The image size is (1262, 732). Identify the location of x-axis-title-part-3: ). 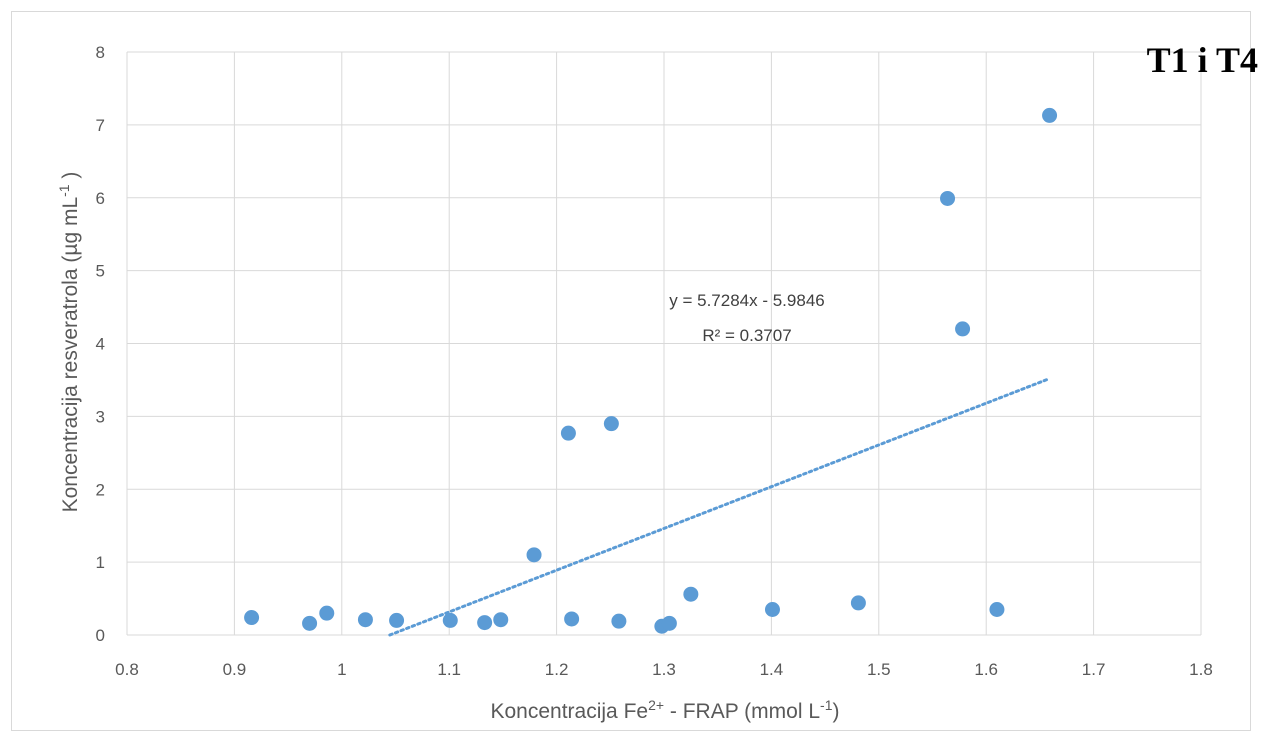
(835, 711).